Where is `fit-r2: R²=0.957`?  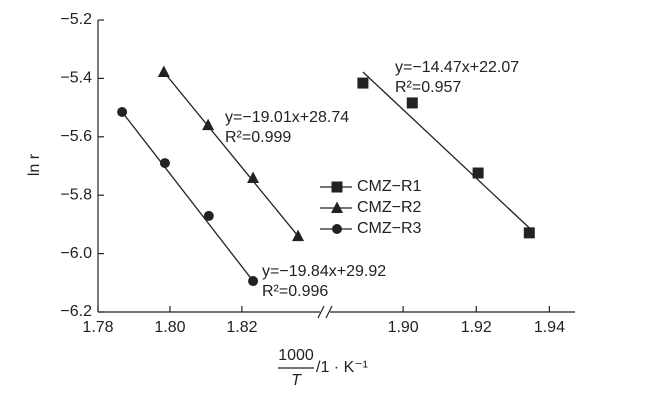 fit-r2: R²=0.957 is located at coordinates (428, 87).